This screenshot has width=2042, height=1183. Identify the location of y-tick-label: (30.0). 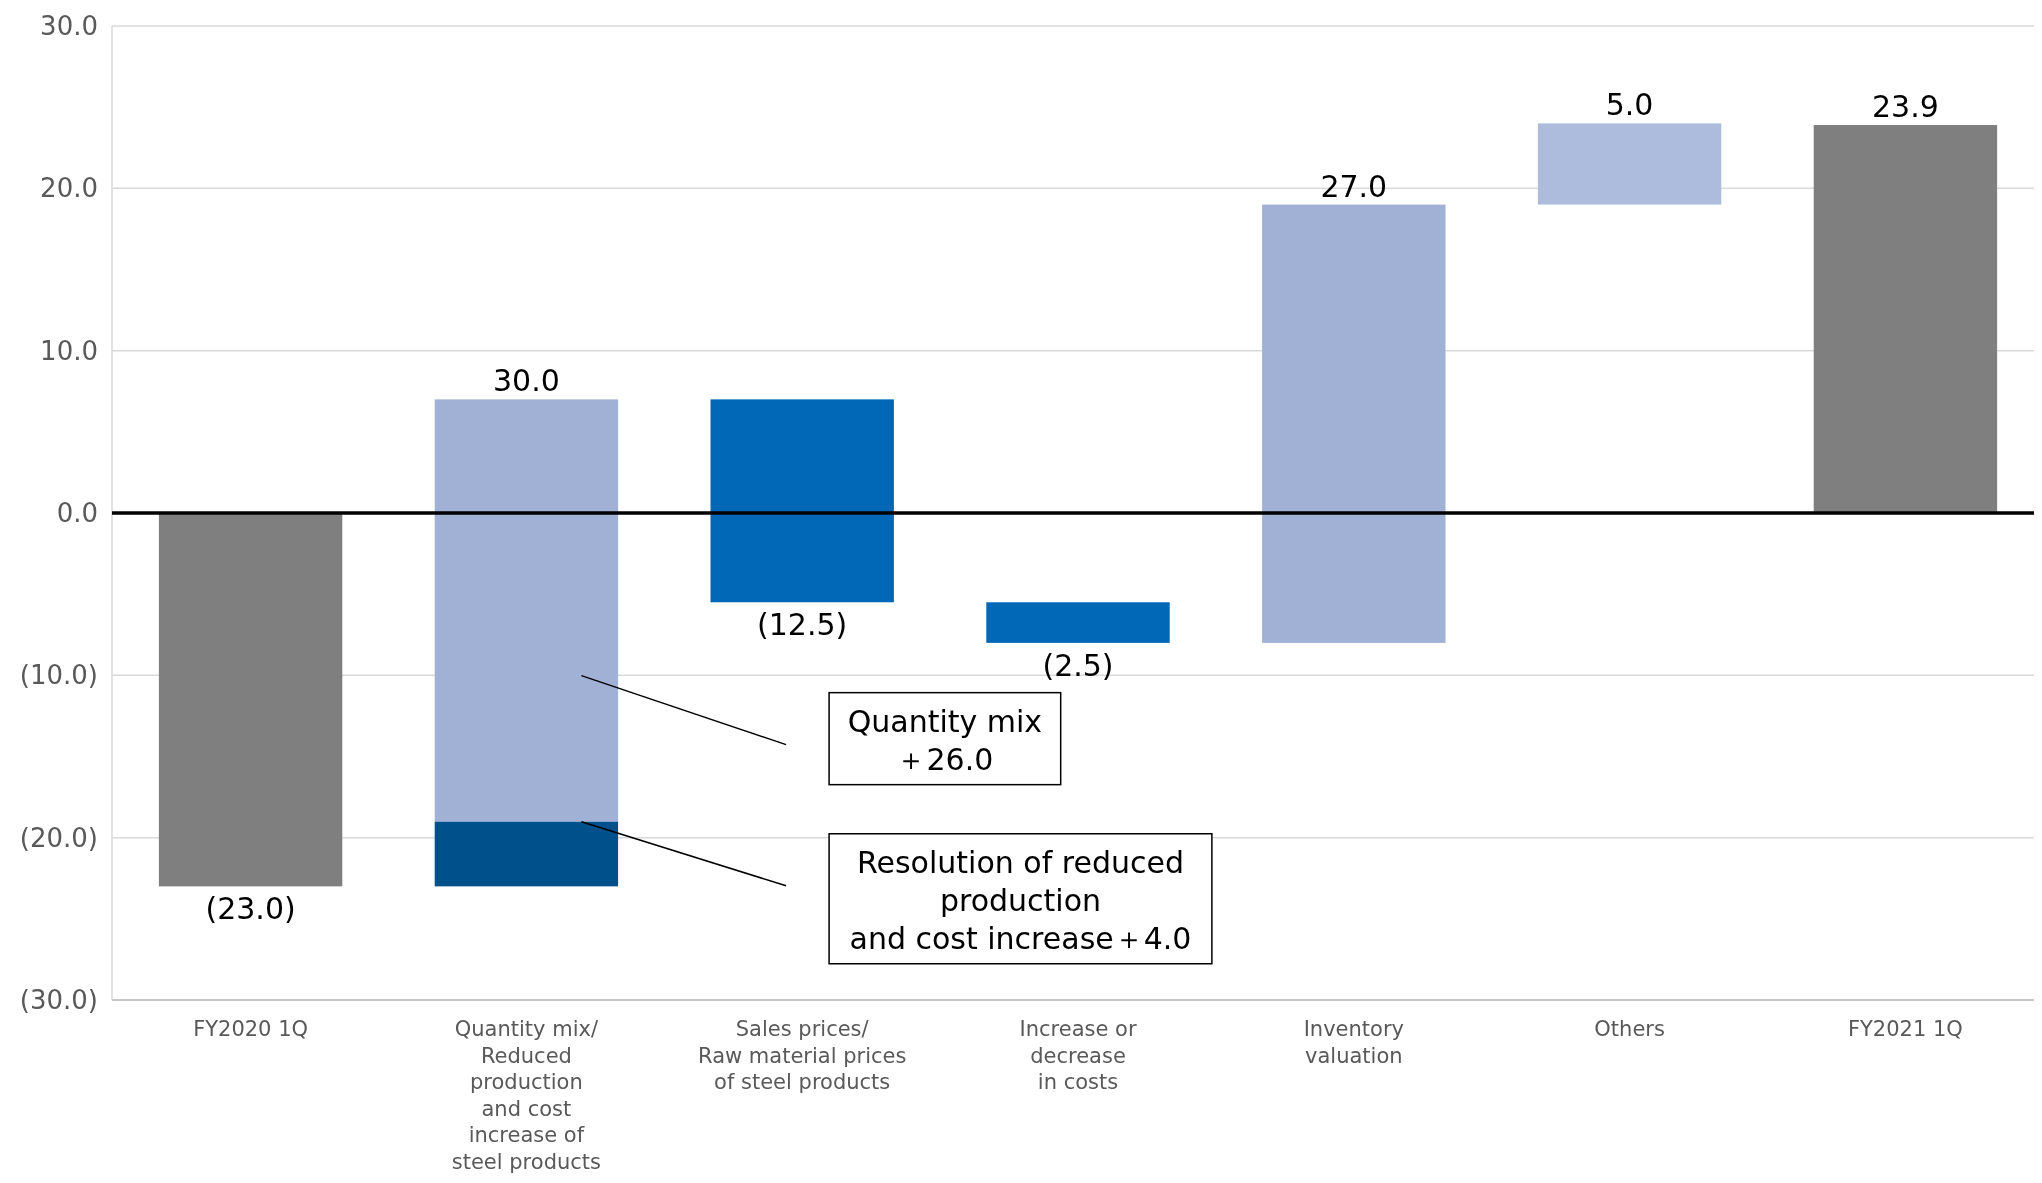
(58, 1000).